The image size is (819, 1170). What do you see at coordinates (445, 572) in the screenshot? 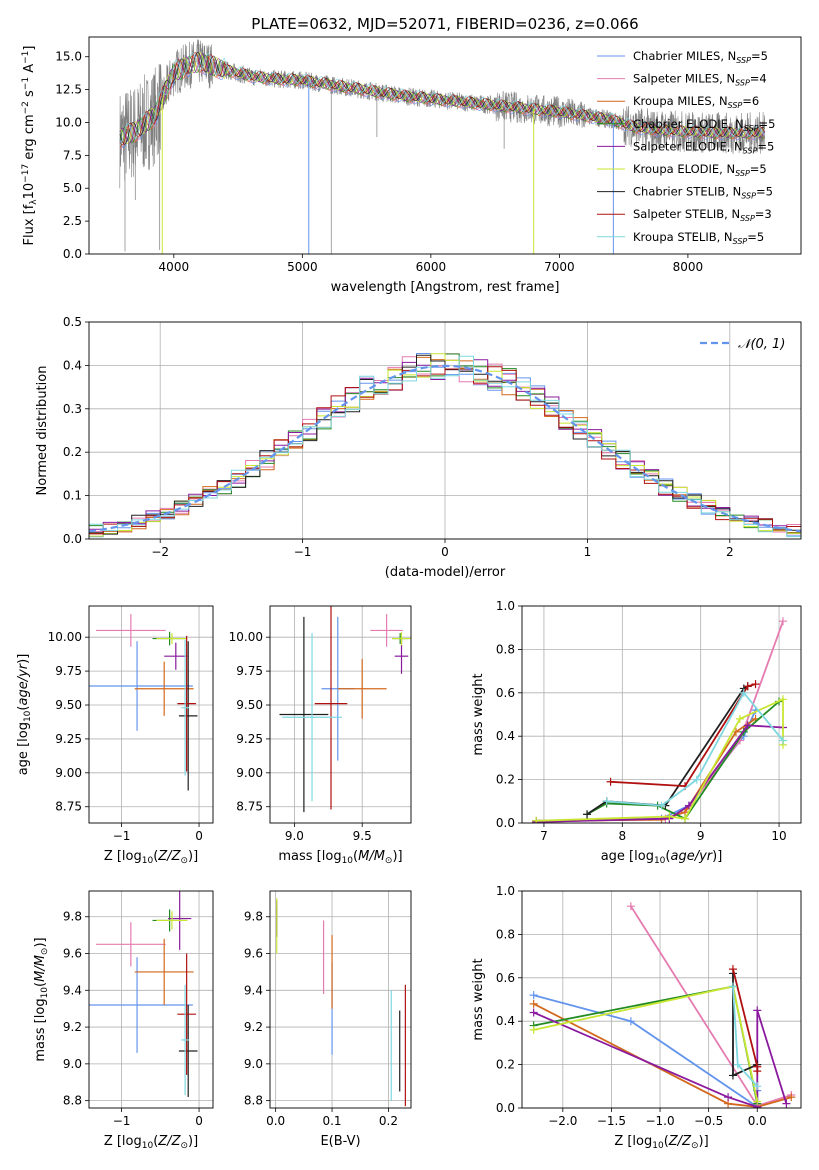
I see `x-axis-label: (data-model)/error` at bounding box center [445, 572].